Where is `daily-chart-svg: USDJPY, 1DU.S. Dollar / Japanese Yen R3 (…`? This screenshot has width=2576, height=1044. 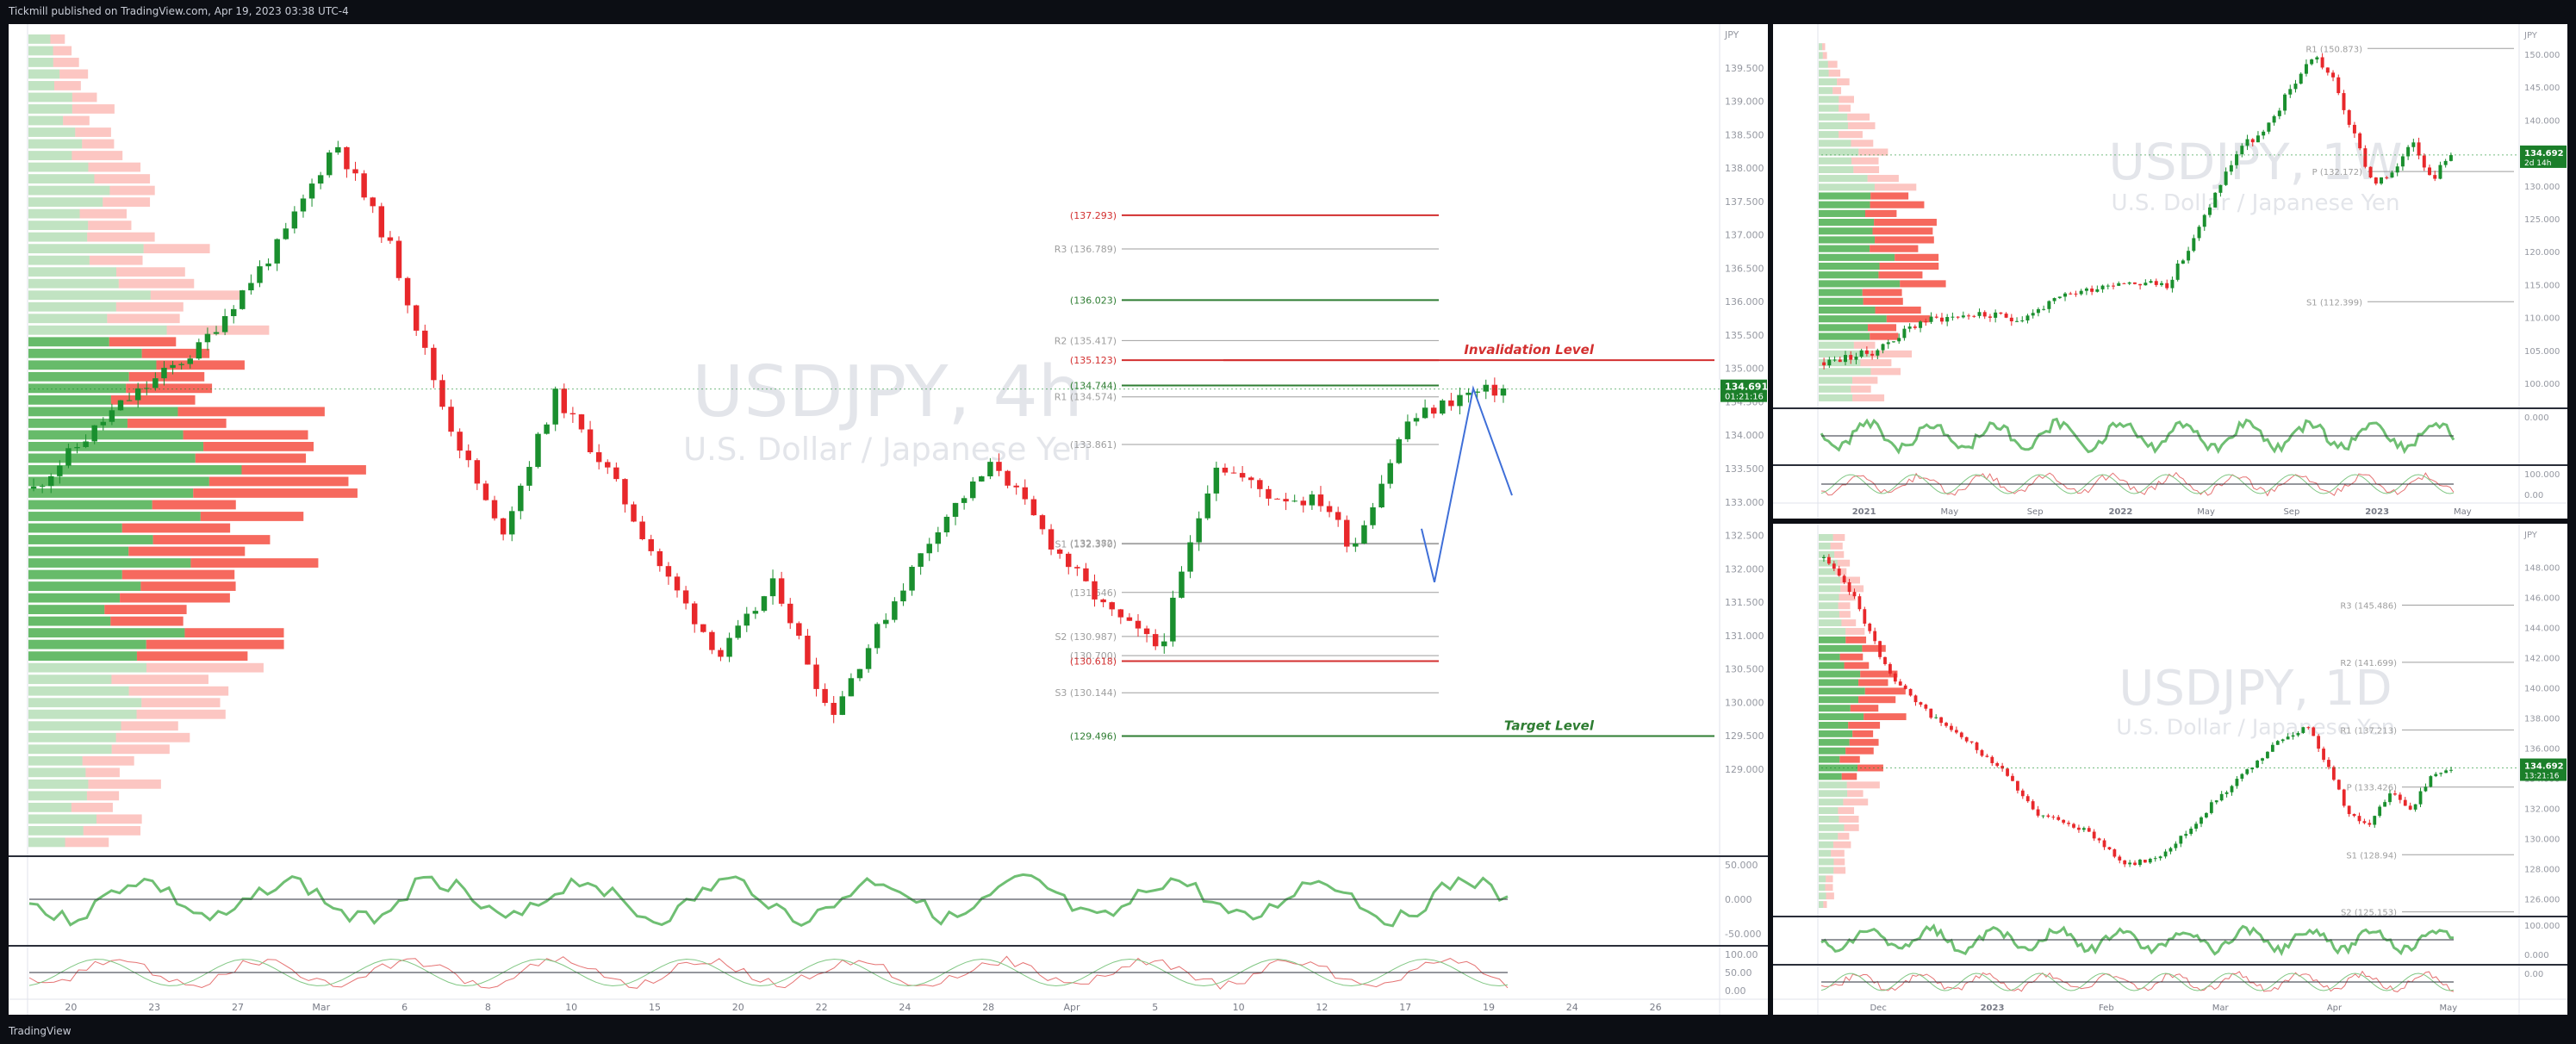
daily-chart-svg: USDJPY, 1DU.S. Dollar / Japanese Yen R3 (… is located at coordinates (2170, 769).